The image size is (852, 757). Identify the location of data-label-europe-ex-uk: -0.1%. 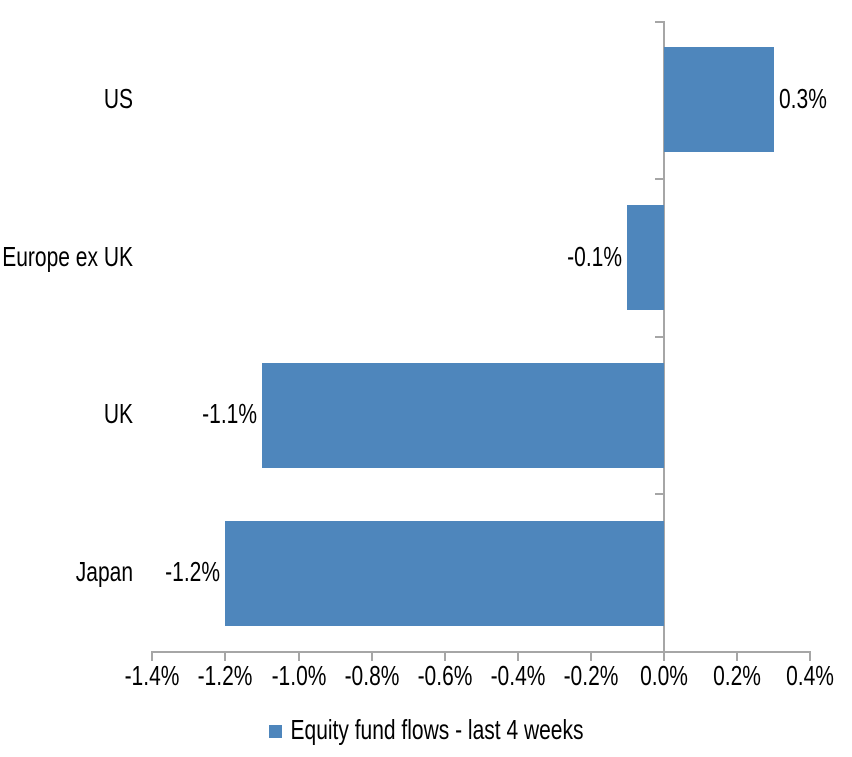
(594, 257).